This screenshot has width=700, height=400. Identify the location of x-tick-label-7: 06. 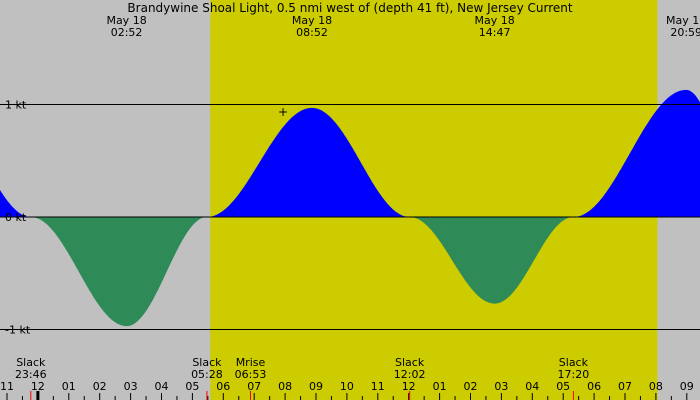
(223, 386).